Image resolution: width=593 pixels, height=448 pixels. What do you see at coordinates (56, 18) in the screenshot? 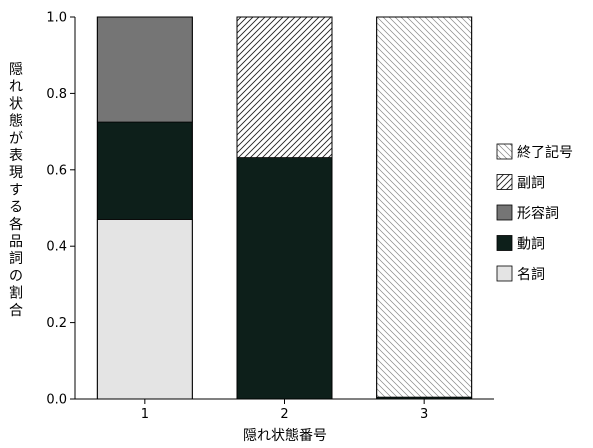
I see `y-tick-label: 1.0` at bounding box center [56, 18].